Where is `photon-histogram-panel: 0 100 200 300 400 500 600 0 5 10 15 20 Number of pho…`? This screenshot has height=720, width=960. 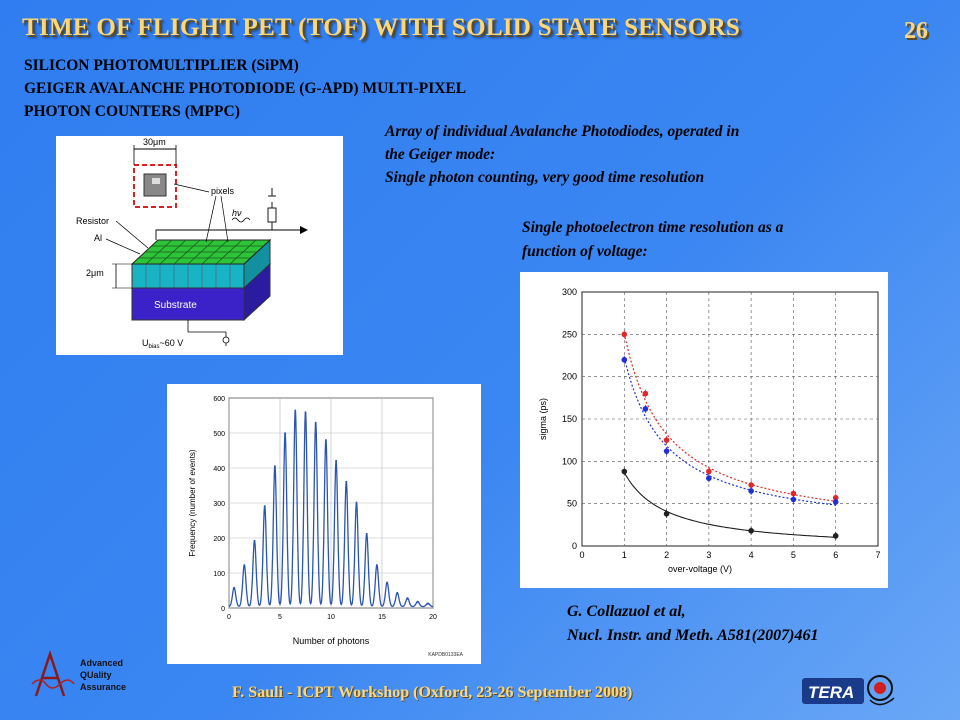 photon-histogram-panel: 0 100 200 300 400 500 600 0 5 10 15 20 Number of pho… is located at coordinates (324, 524).